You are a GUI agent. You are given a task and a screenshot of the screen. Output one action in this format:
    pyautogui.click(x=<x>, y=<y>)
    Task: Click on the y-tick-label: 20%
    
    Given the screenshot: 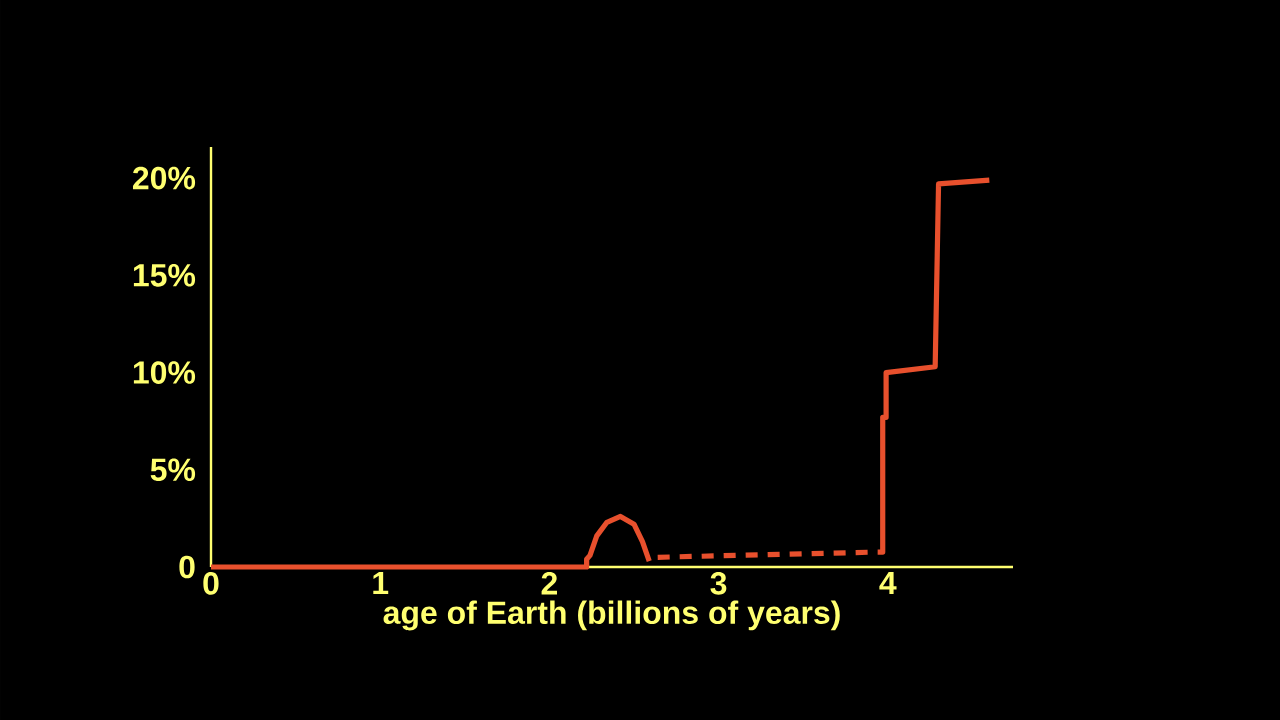 What is the action you would take?
    pyautogui.click(x=164, y=178)
    